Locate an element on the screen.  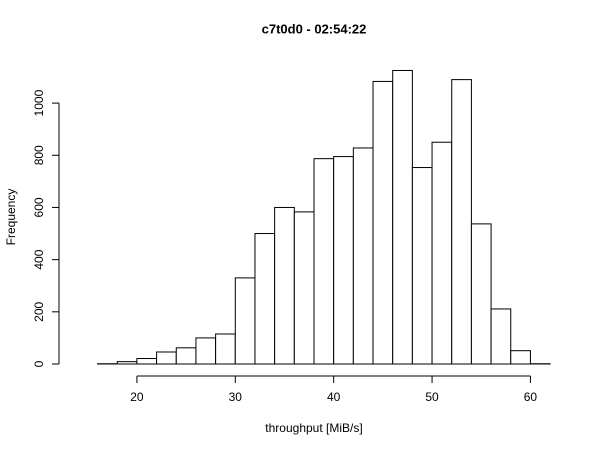
x-tick-label: 40 is located at coordinates (334, 397).